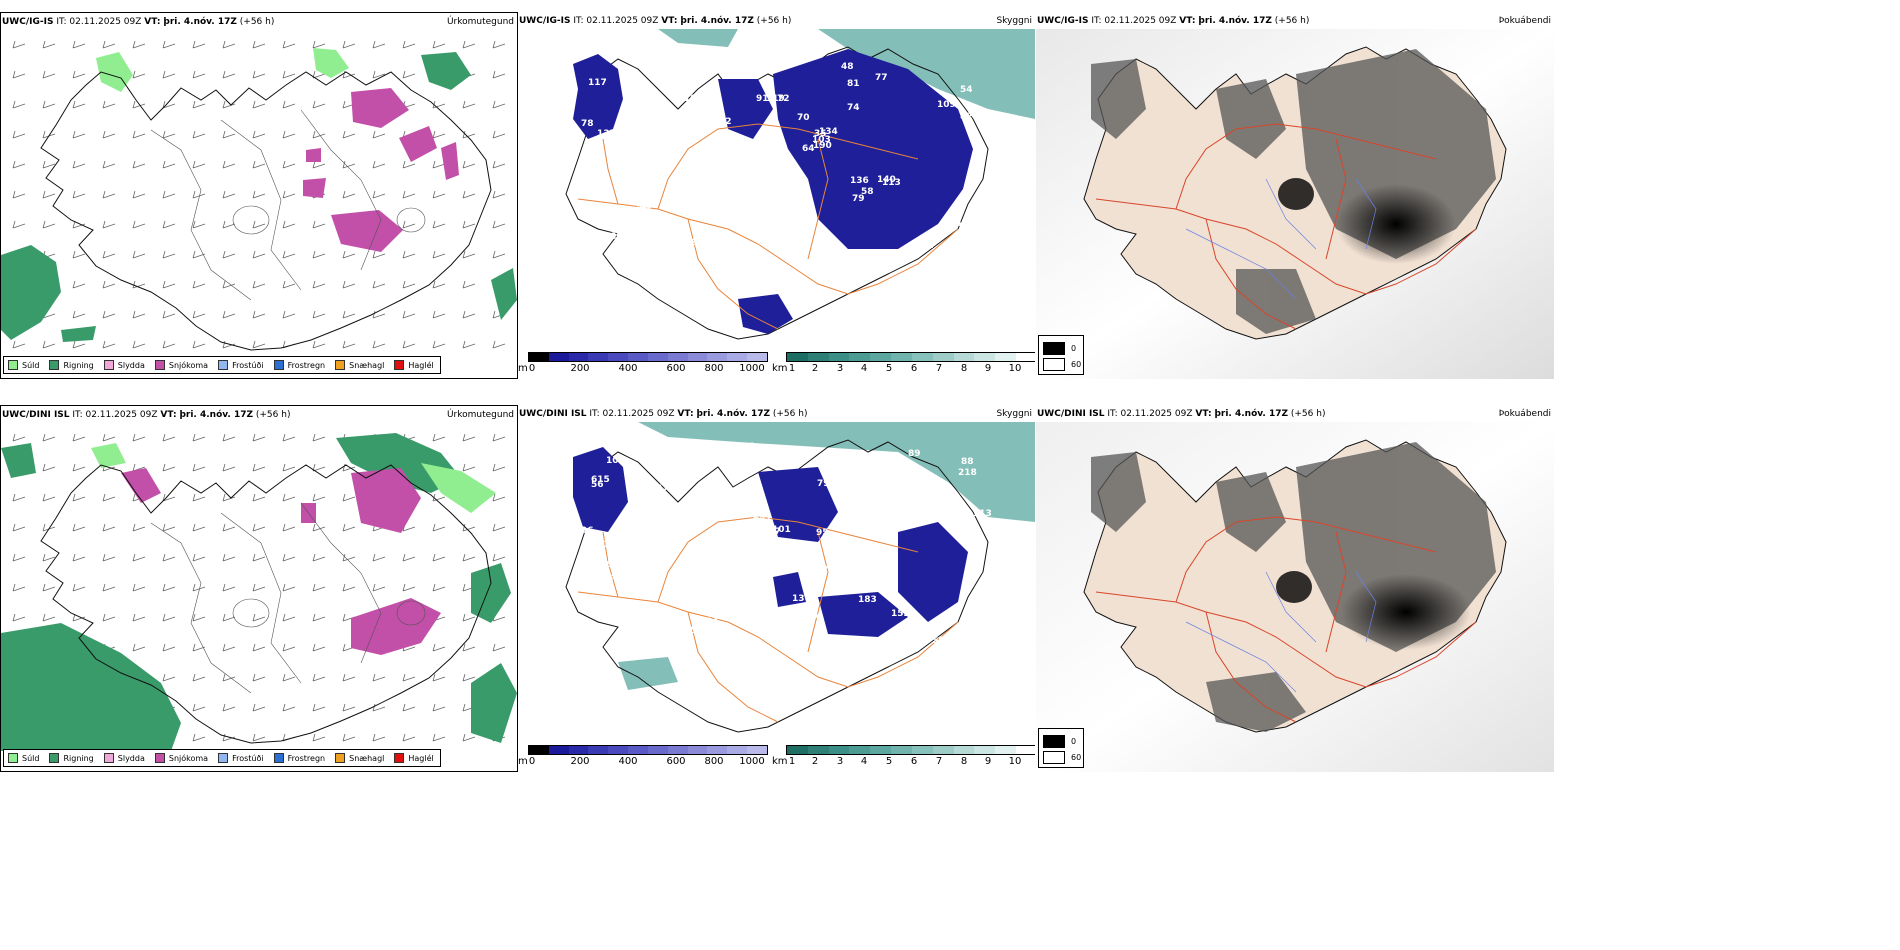 The width and height of the screenshot is (1900, 950). I want to click on legend-label: Rigning, so click(78, 758).